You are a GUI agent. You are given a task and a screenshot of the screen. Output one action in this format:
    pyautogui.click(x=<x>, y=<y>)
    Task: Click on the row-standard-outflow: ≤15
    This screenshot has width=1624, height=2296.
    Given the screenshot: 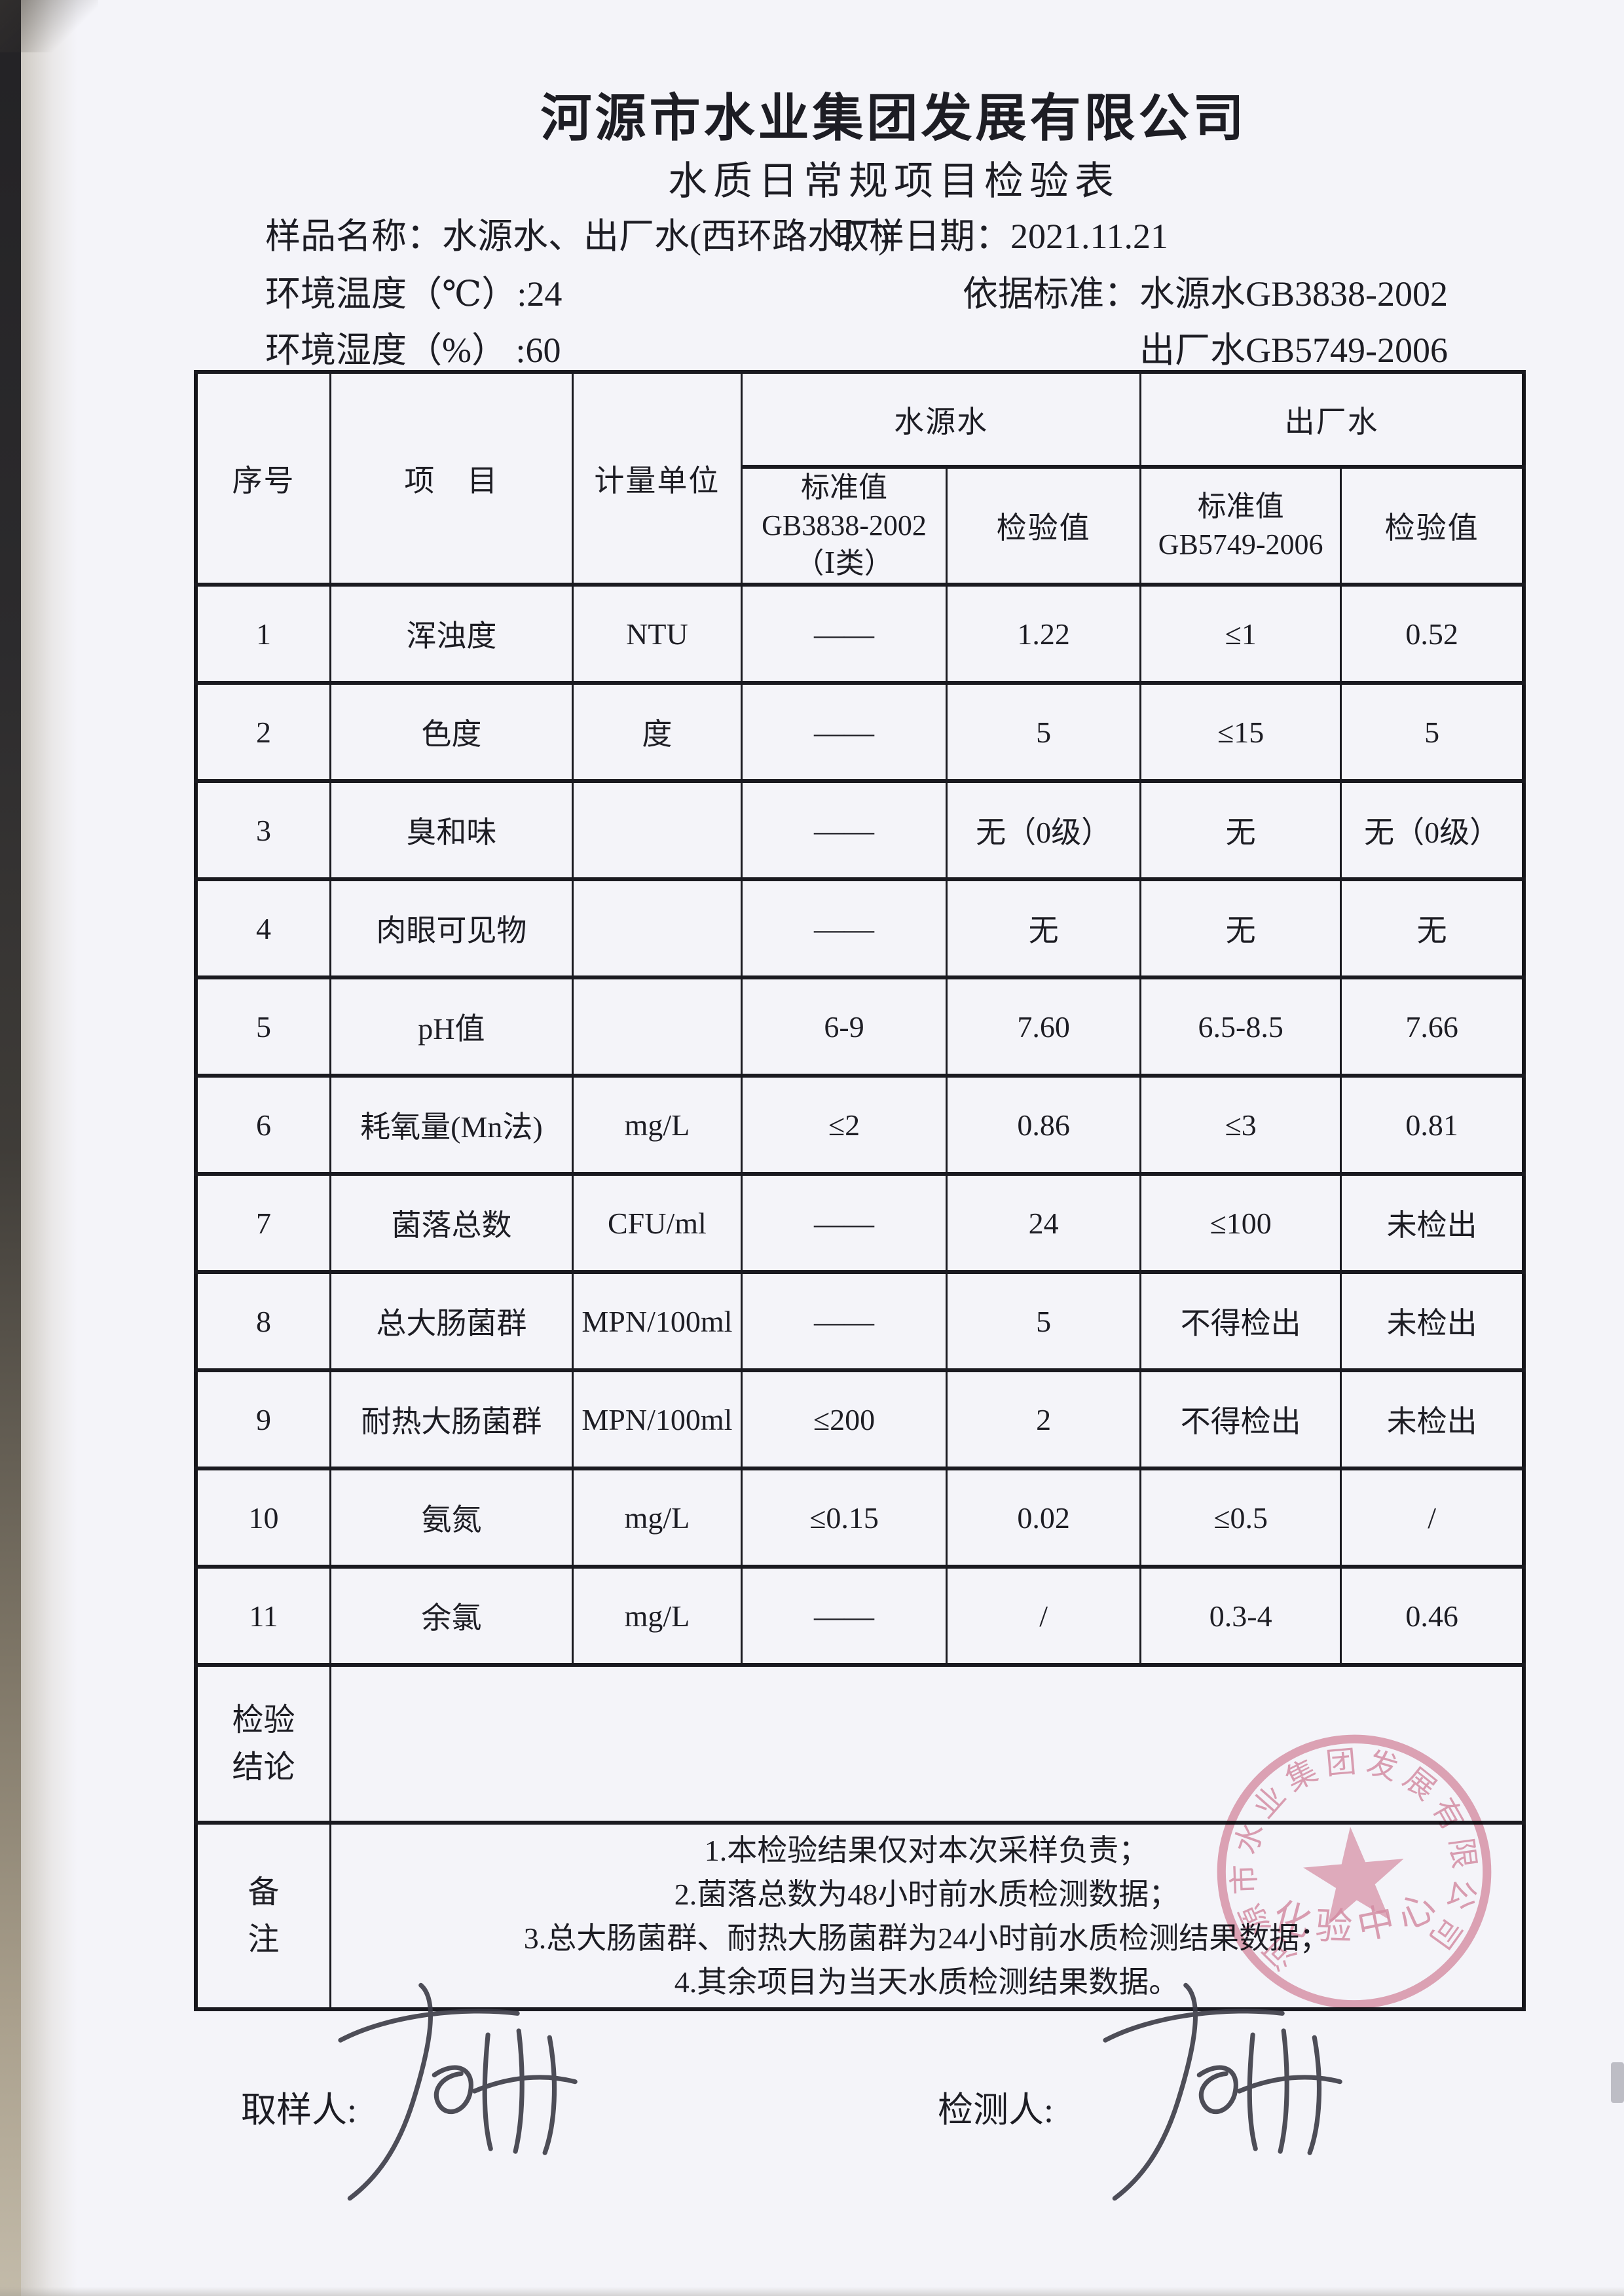 What is the action you would take?
    pyautogui.click(x=1240, y=732)
    